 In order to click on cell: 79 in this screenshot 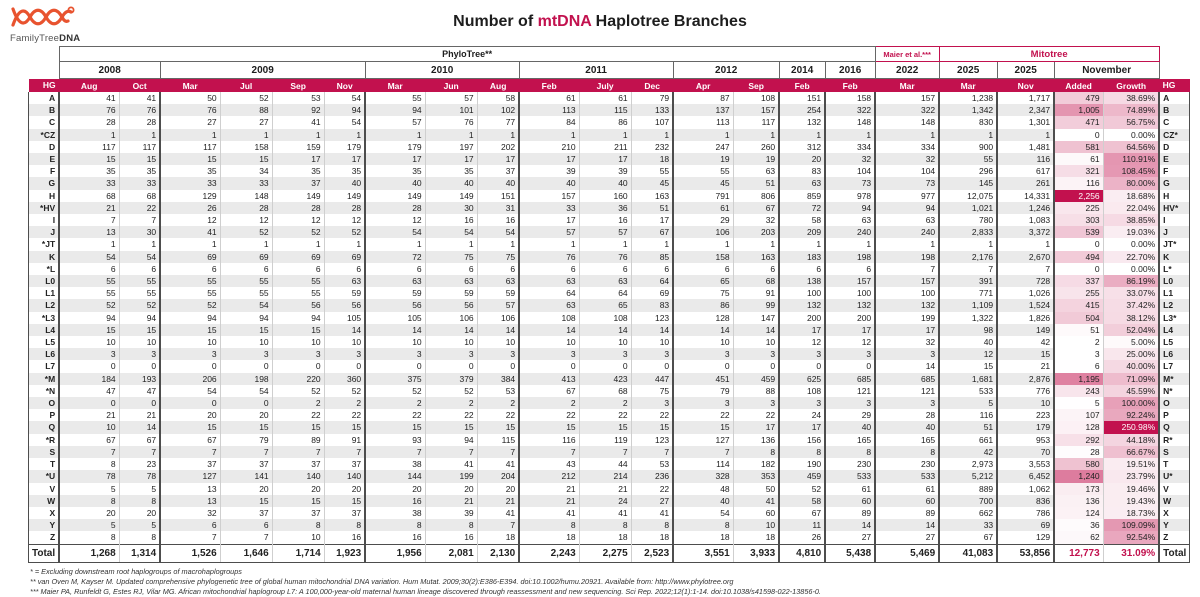, I will do `click(703, 391)`.